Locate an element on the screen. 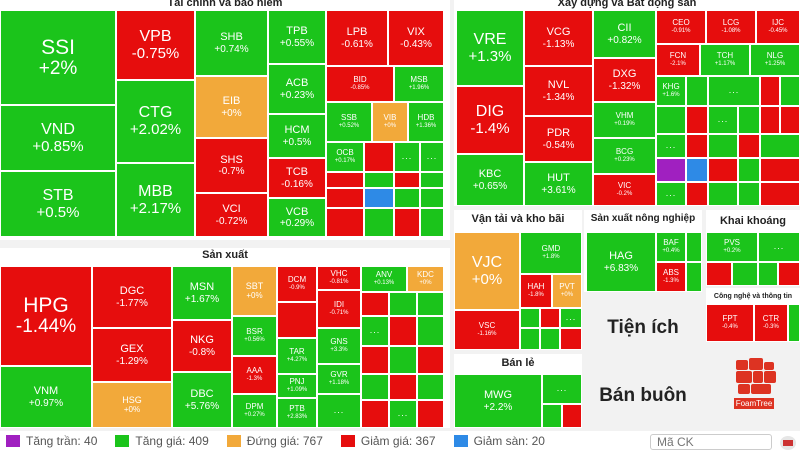 The width and height of the screenshot is (800, 450). tile-shb: SHB +0.74% is located at coordinates (231, 43).